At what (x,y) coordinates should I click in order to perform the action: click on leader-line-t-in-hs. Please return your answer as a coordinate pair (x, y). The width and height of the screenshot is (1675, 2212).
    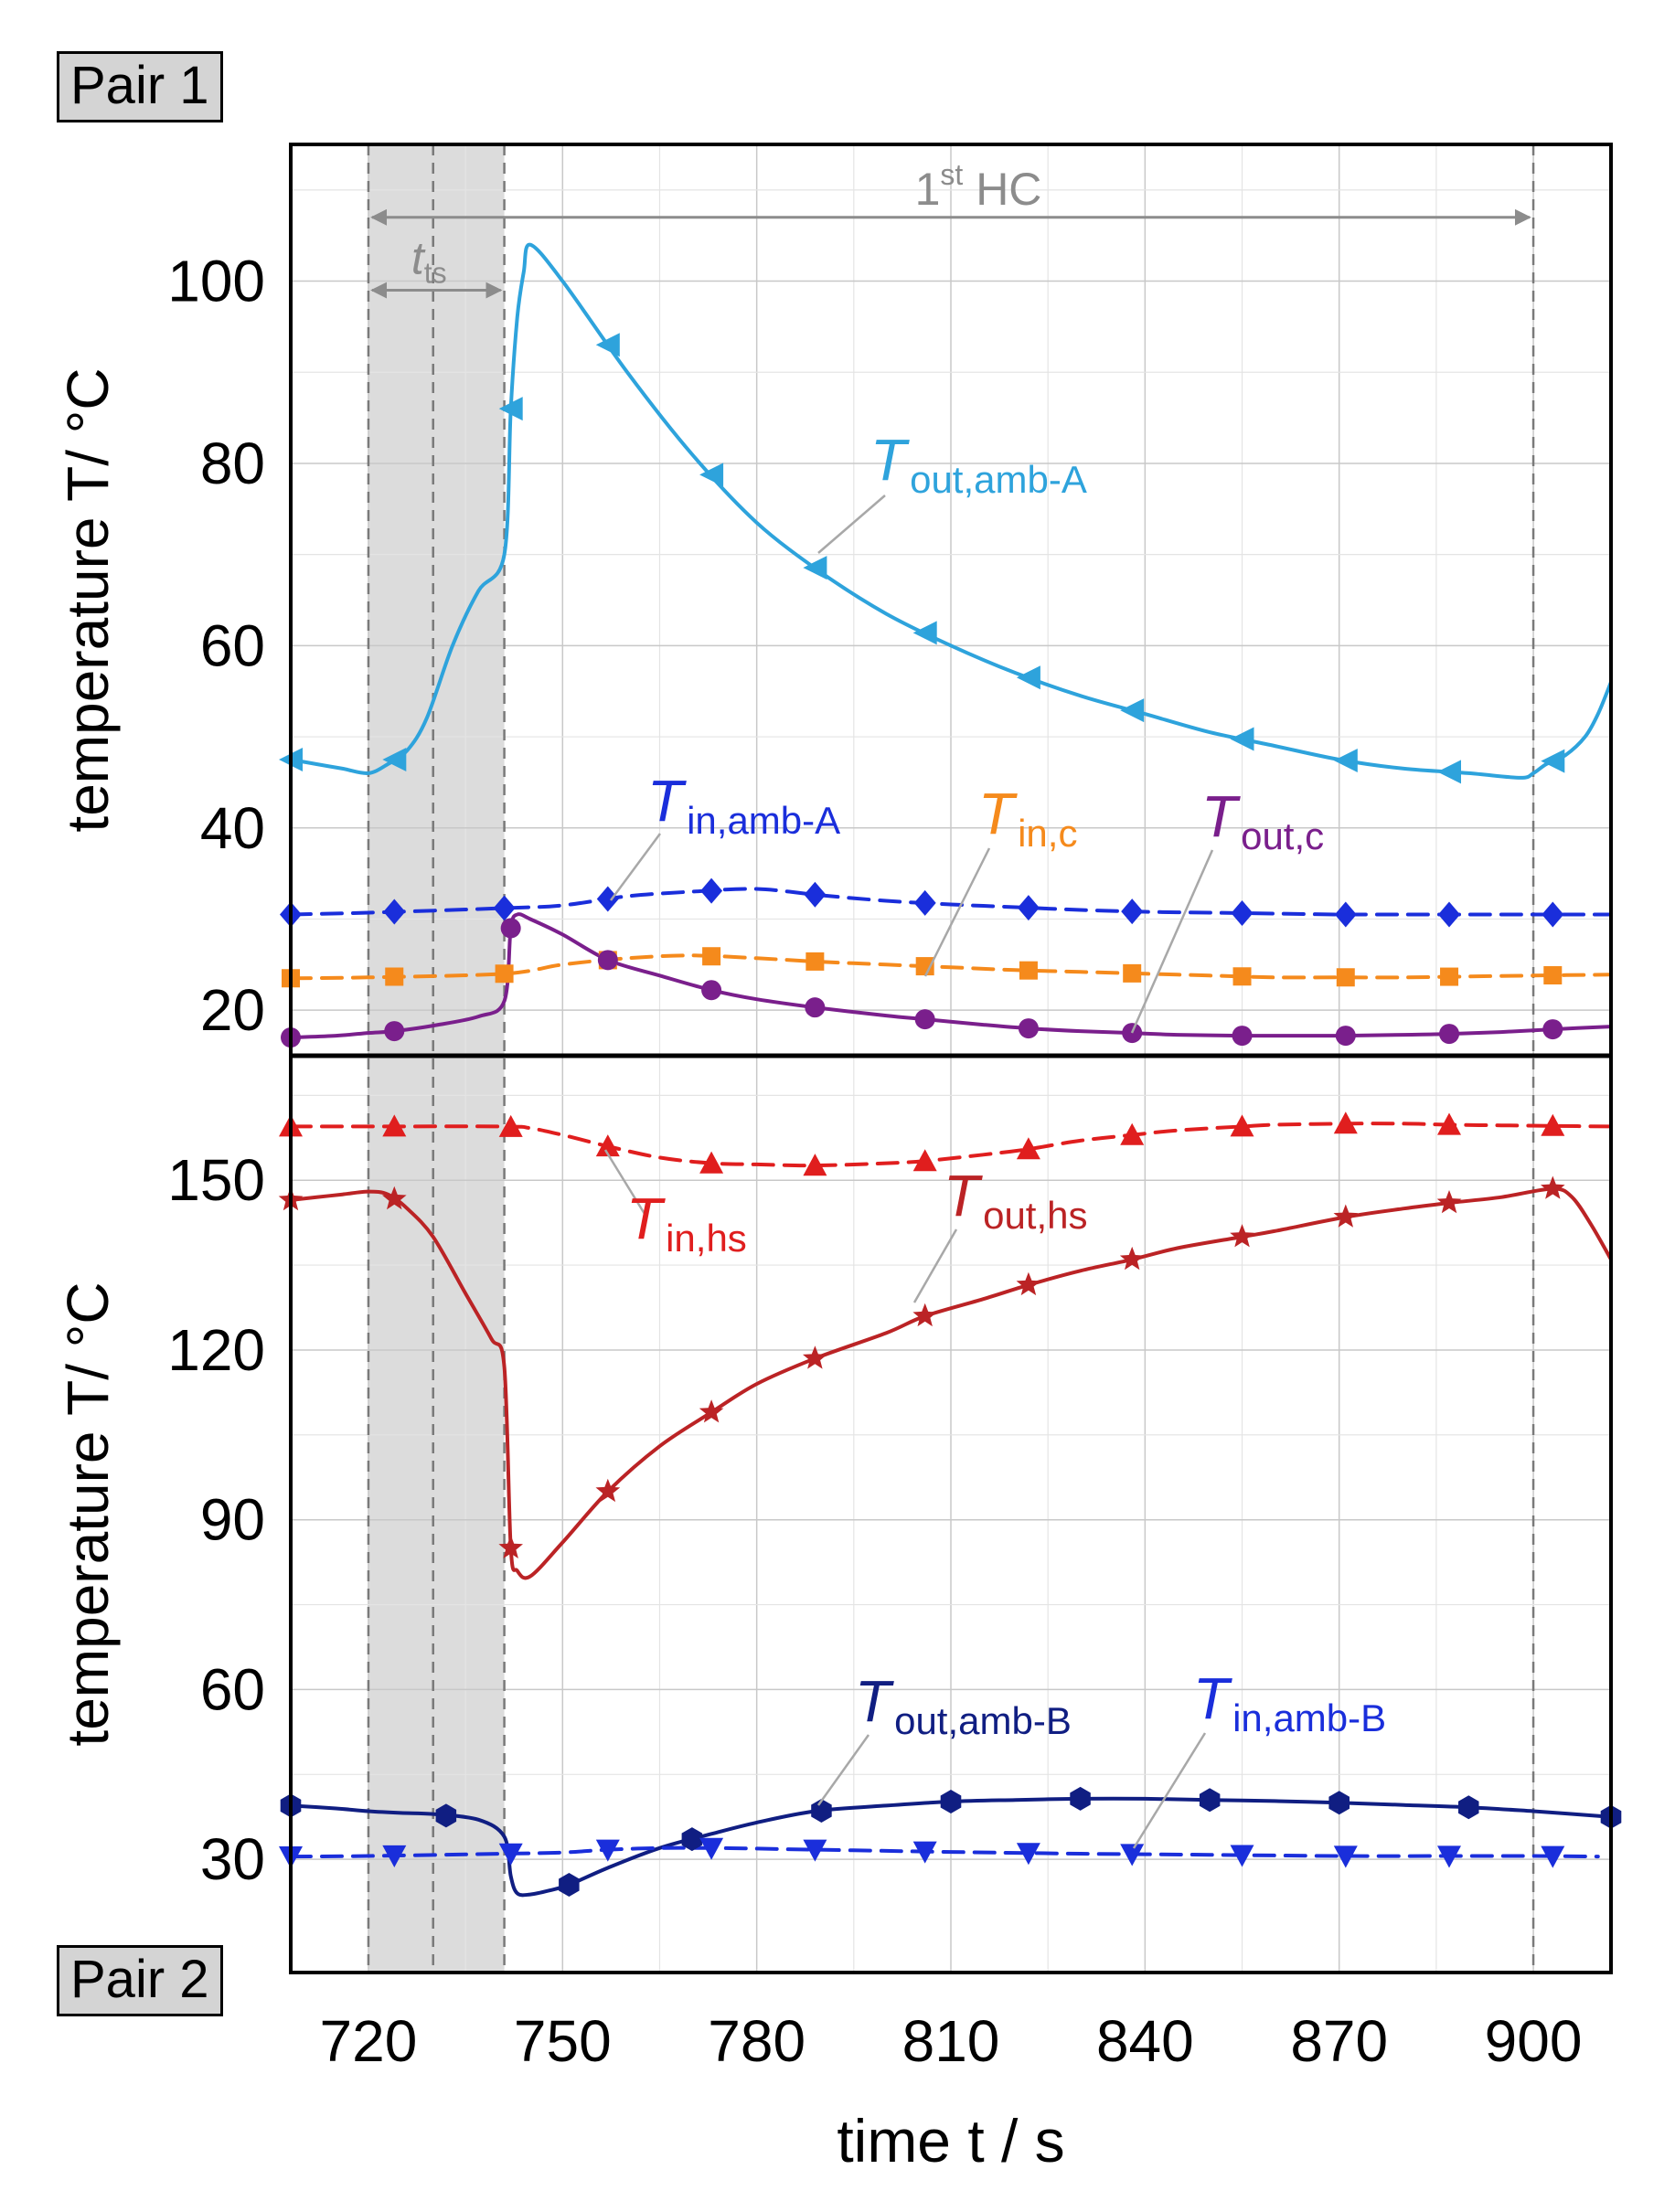
    Looking at the image, I should click on (624, 1182).